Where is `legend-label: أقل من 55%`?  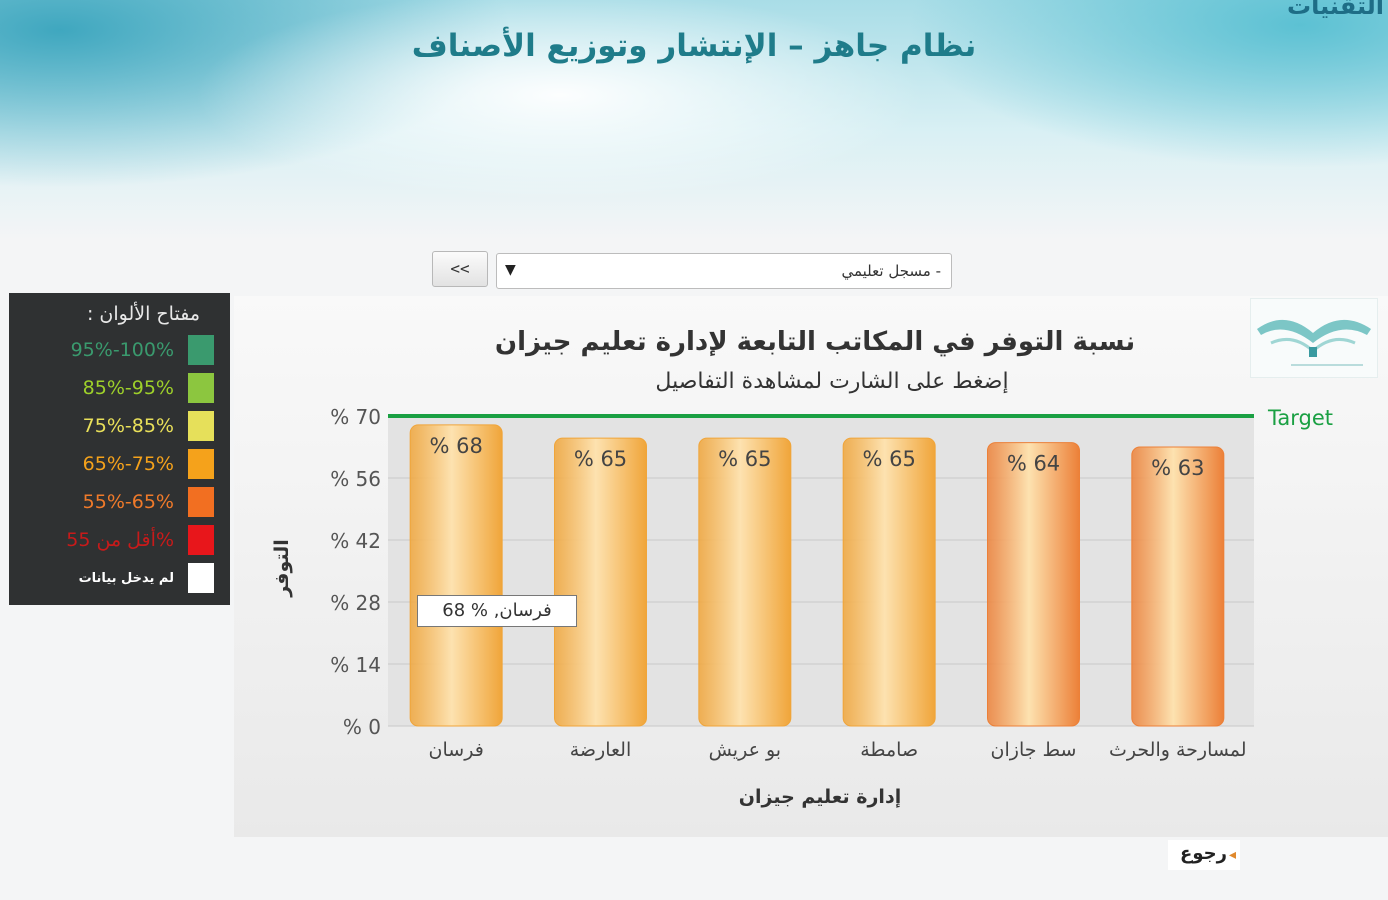
legend-label: أقل من 55% is located at coordinates (120, 540).